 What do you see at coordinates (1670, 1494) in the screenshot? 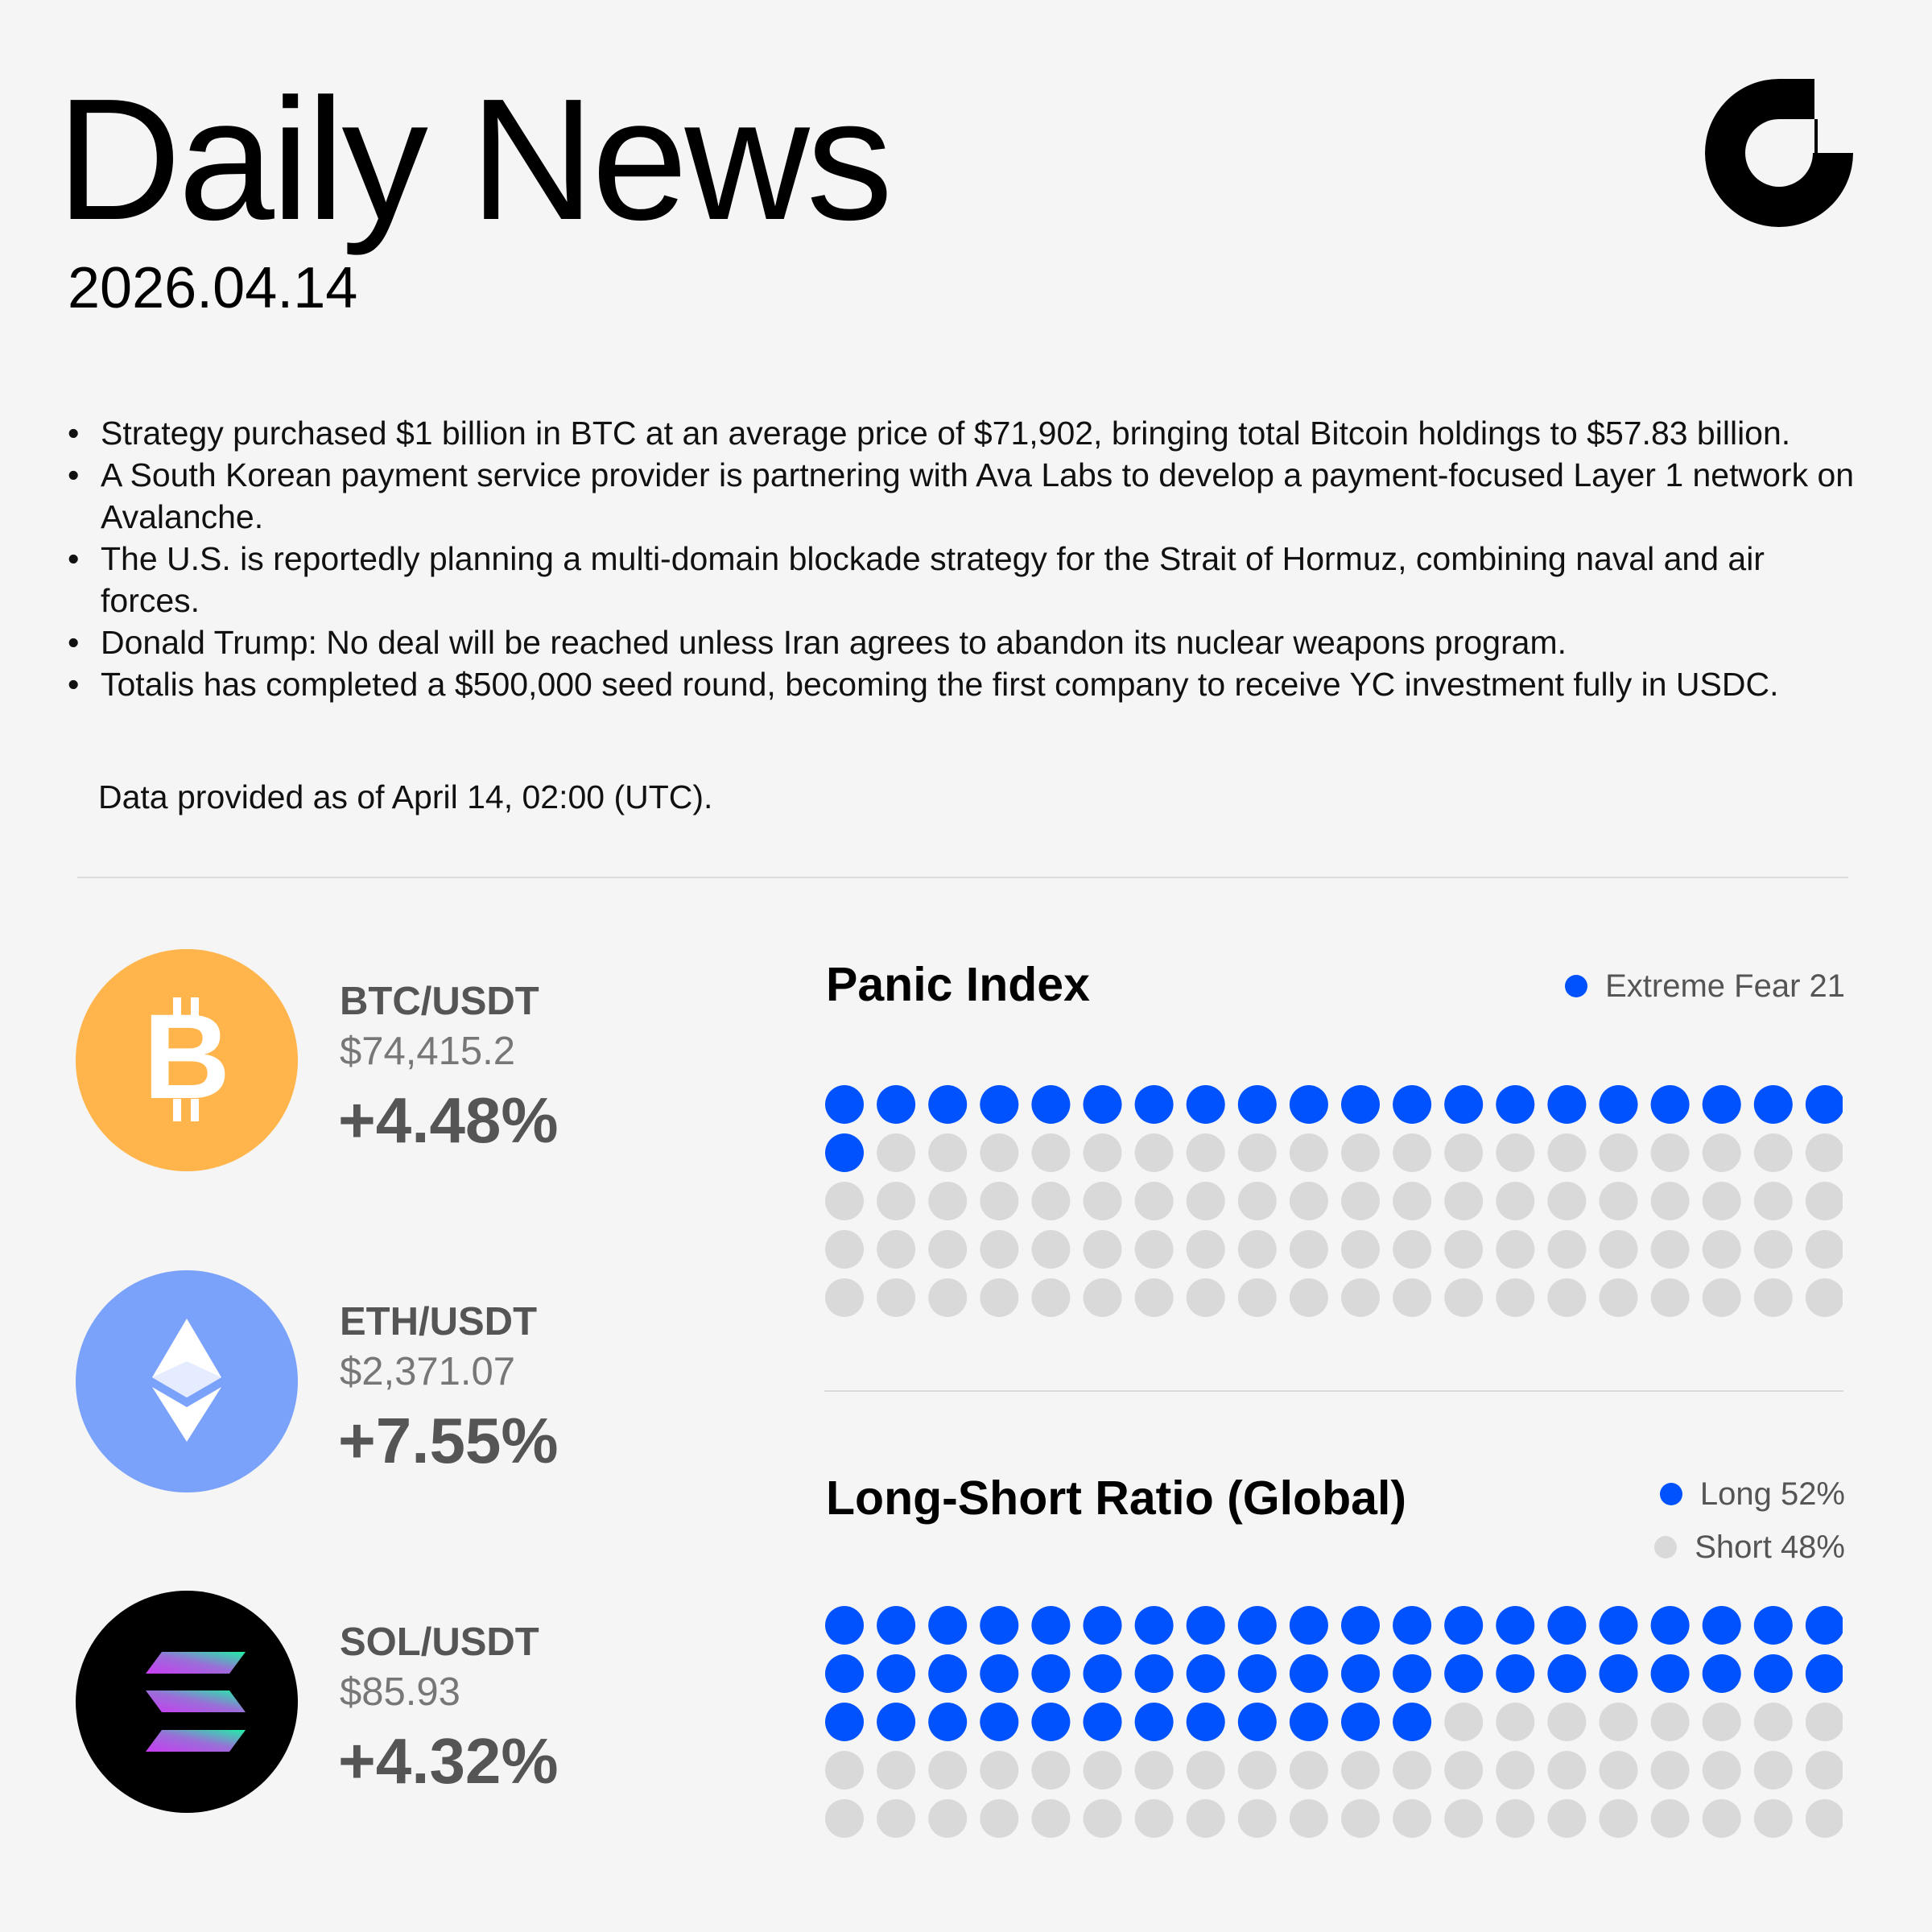
I see `legend-dot` at bounding box center [1670, 1494].